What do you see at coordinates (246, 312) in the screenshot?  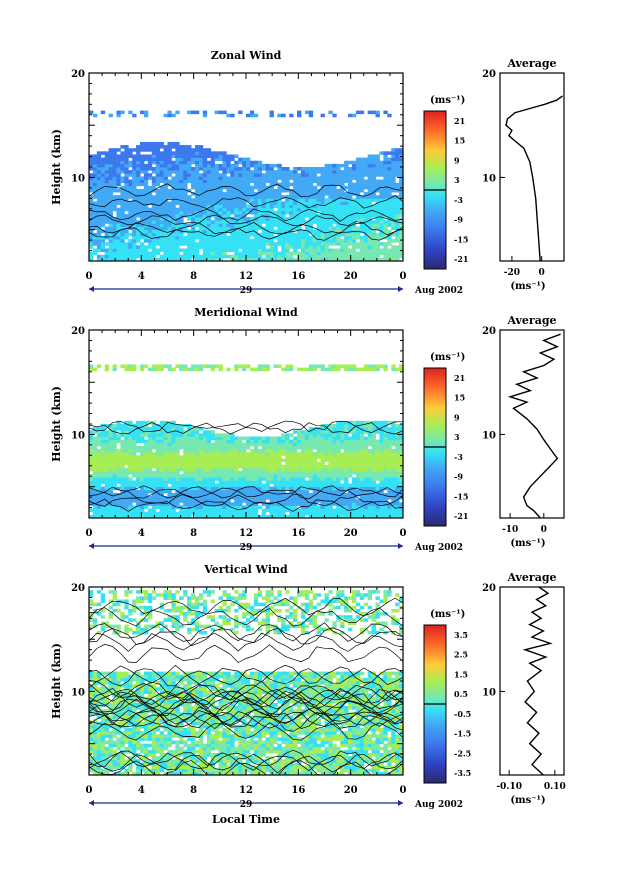 I see `panel-title: Meridional Wind` at bounding box center [246, 312].